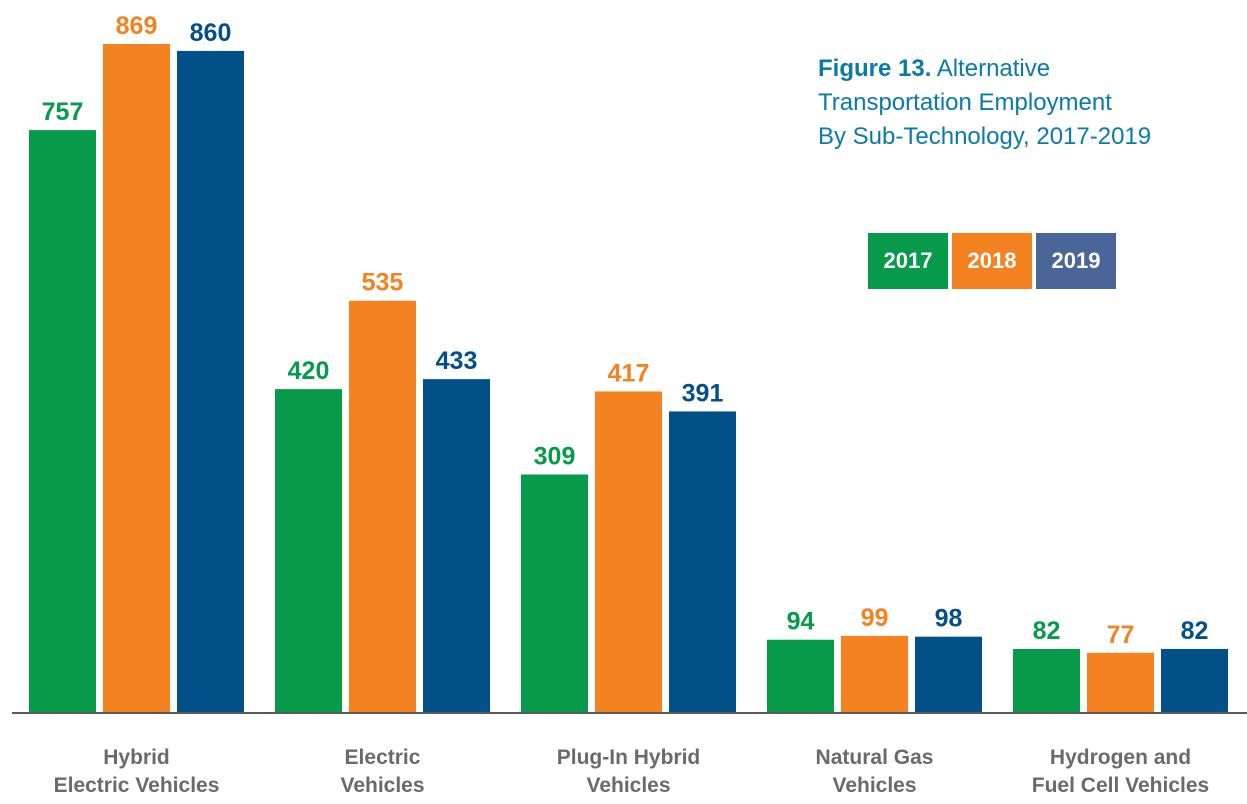  I want to click on data-label-2018-4: 77, so click(1121, 635).